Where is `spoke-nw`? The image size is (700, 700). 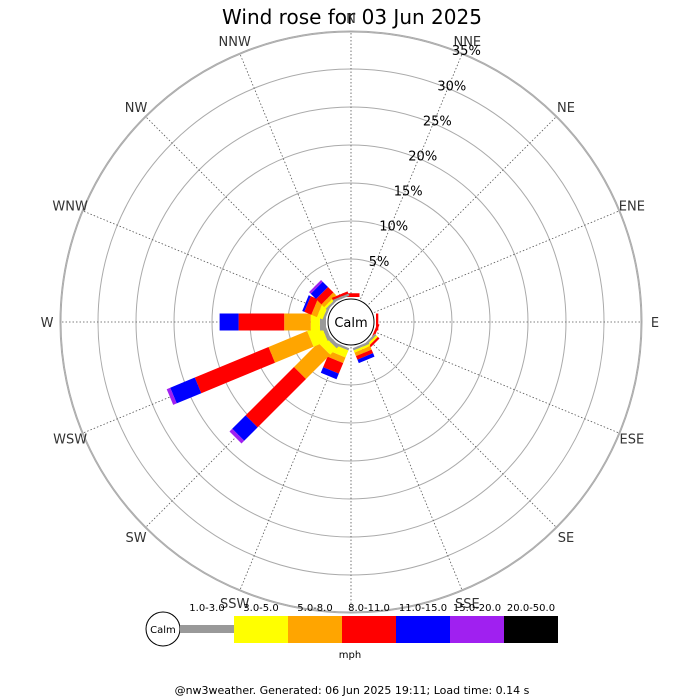 spoke-nw is located at coordinates (239, 210).